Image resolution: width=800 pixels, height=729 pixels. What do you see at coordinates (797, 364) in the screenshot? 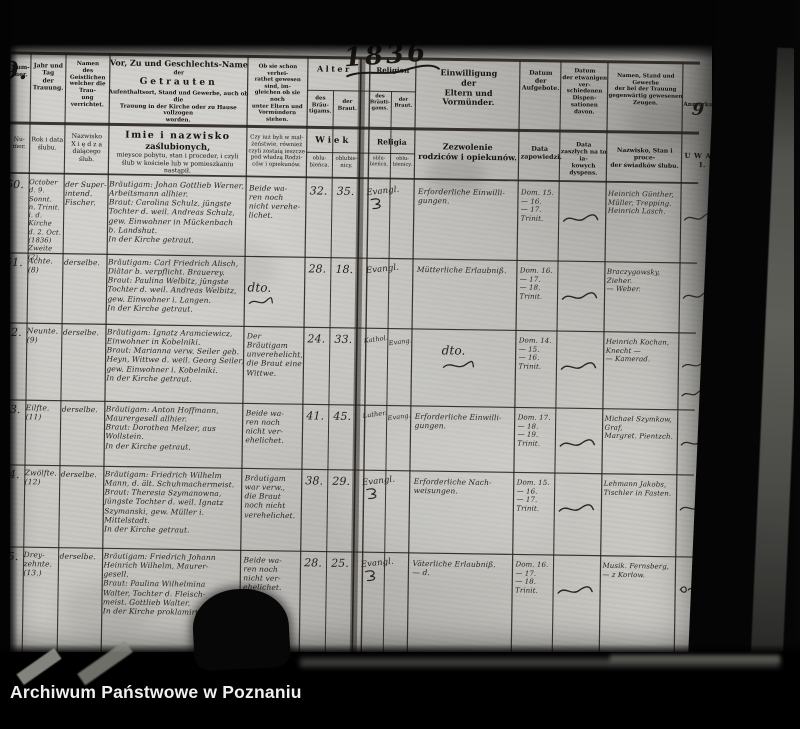
I see `photo-shadow-right-edge` at bounding box center [797, 364].